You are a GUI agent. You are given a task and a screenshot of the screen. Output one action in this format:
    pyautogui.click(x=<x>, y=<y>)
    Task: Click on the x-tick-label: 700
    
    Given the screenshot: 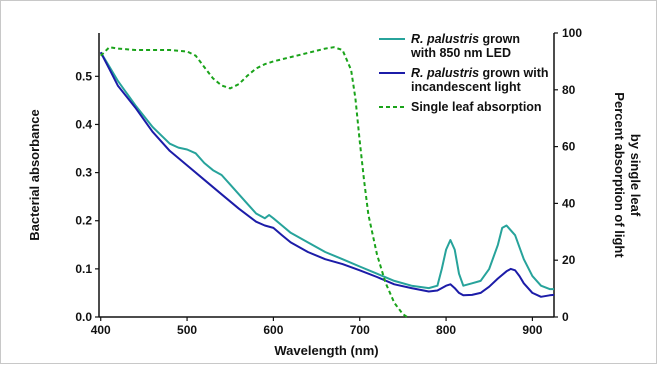 What is the action you would take?
    pyautogui.click(x=360, y=330)
    